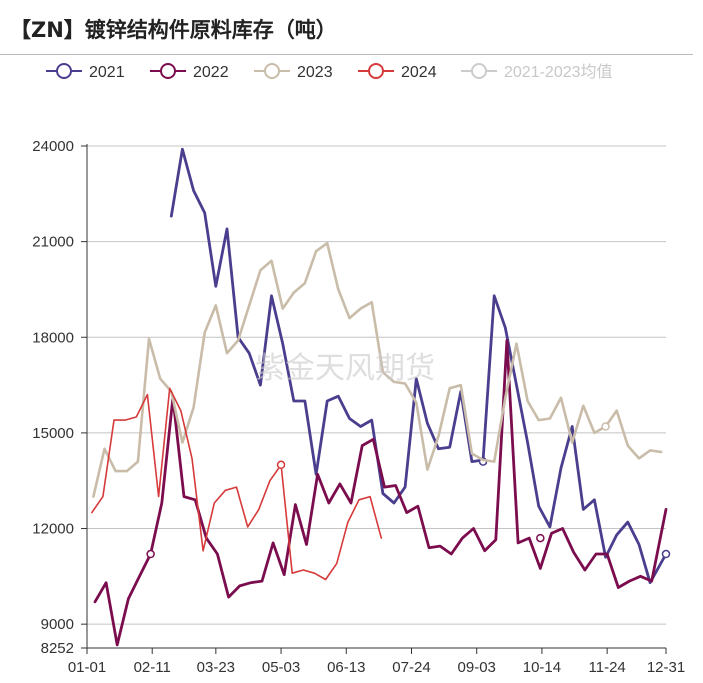 This screenshot has width=703, height=683. I want to click on legend: 2021 2022 2023 2024 2021-2023均值, so click(329, 72).